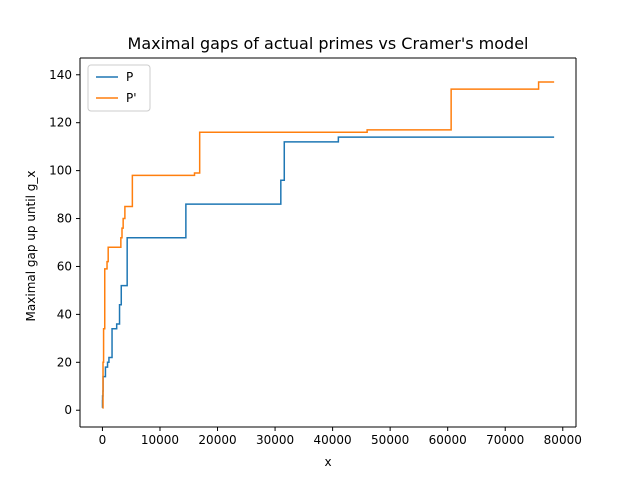 The height and width of the screenshot is (480, 640). What do you see at coordinates (68, 410) in the screenshot?
I see `y-tick-label: 0` at bounding box center [68, 410].